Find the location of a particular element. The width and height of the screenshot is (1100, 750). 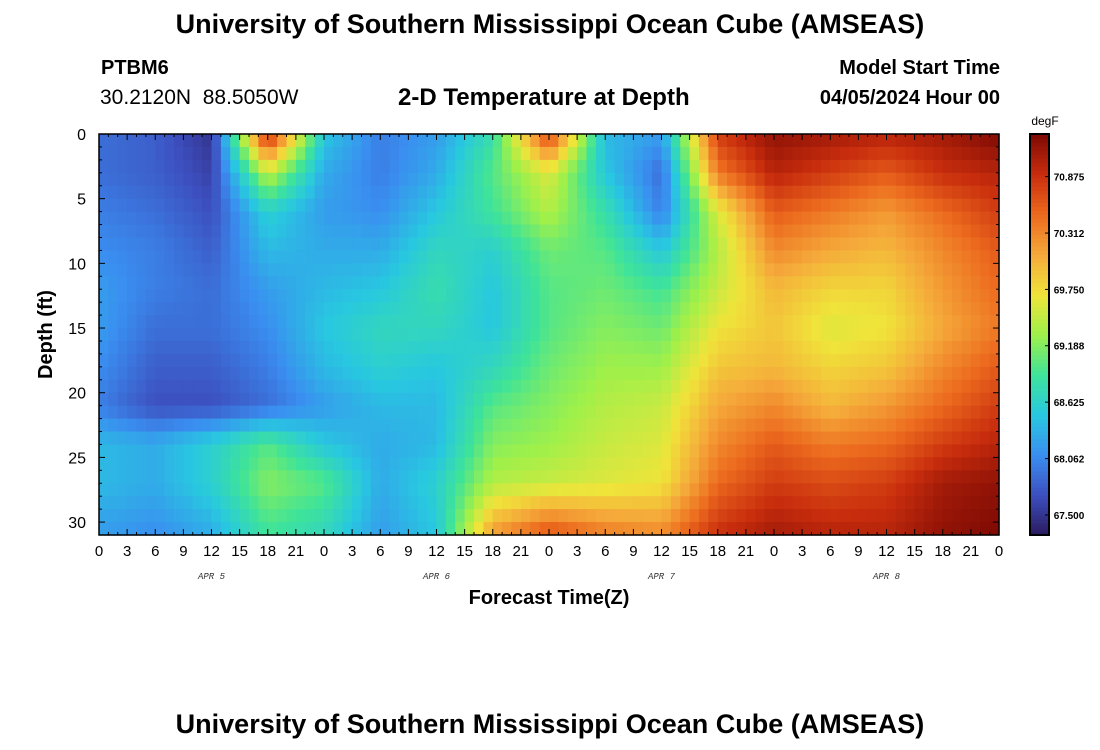

colorbar-tick-label: 69.188 is located at coordinates (1069, 347).